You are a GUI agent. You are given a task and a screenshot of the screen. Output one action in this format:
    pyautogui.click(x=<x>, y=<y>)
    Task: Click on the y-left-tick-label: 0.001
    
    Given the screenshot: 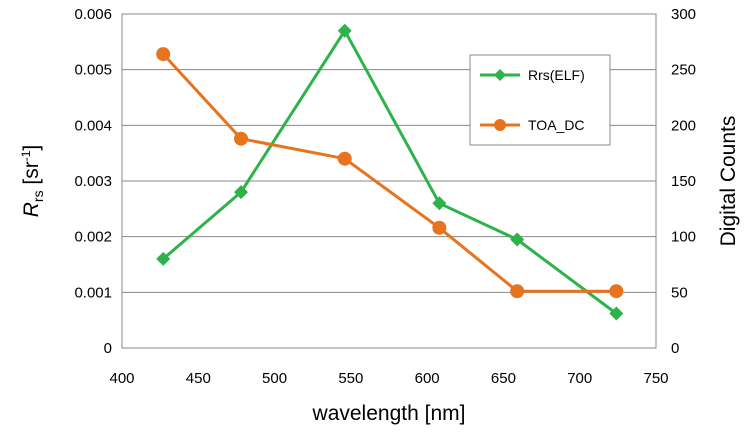 What is the action you would take?
    pyautogui.click(x=93, y=292)
    